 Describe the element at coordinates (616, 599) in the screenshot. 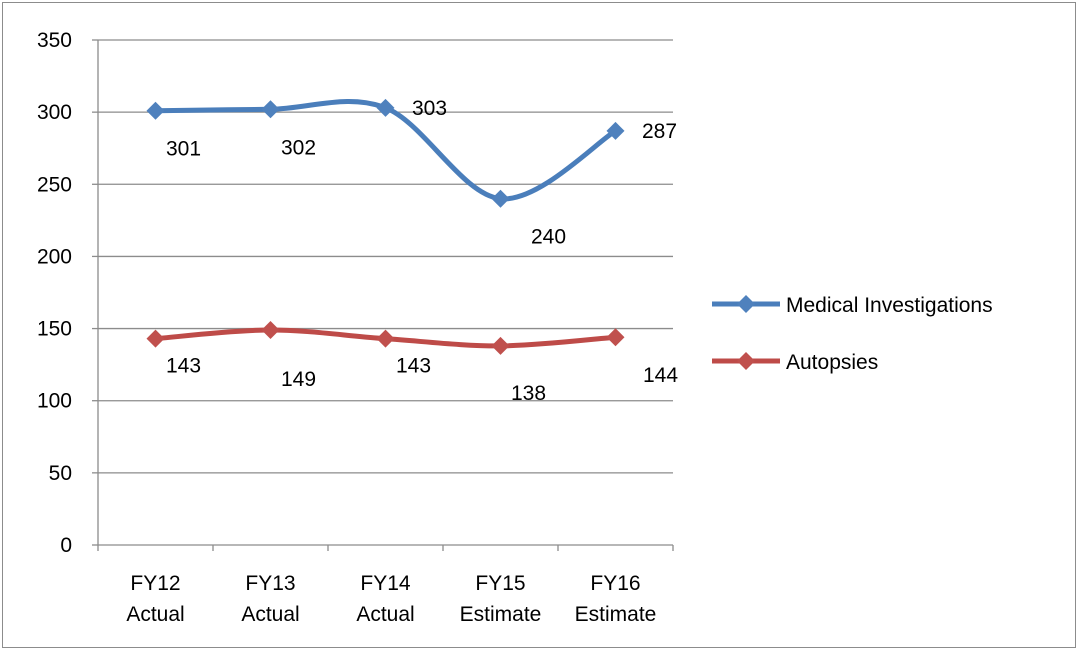

I see `x-tick-label: FY16 Estimate` at that location.